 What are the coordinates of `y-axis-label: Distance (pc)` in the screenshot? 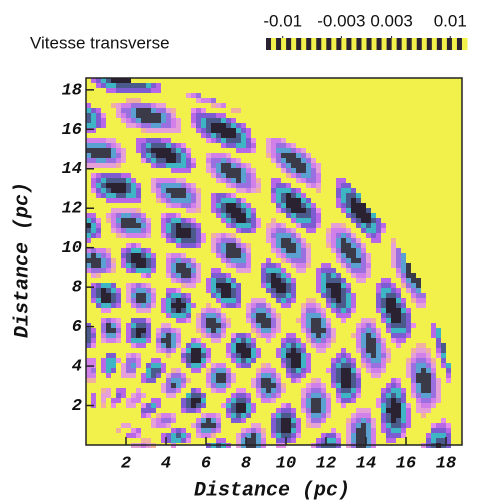 It's located at (22, 260).